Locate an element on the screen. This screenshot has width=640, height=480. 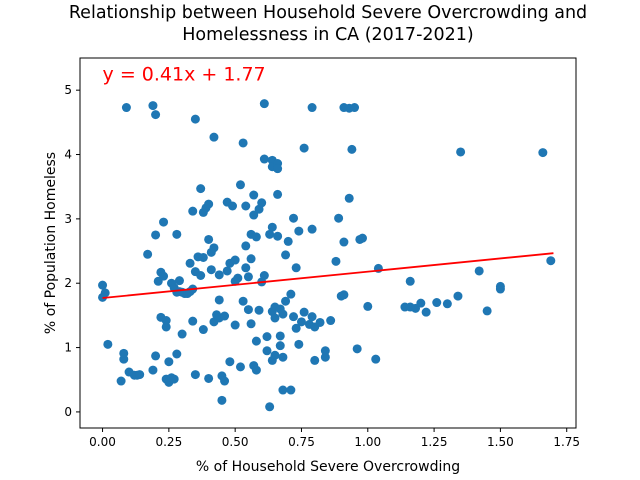
x-tick-label-5: 1.25 is located at coordinates (434, 442).